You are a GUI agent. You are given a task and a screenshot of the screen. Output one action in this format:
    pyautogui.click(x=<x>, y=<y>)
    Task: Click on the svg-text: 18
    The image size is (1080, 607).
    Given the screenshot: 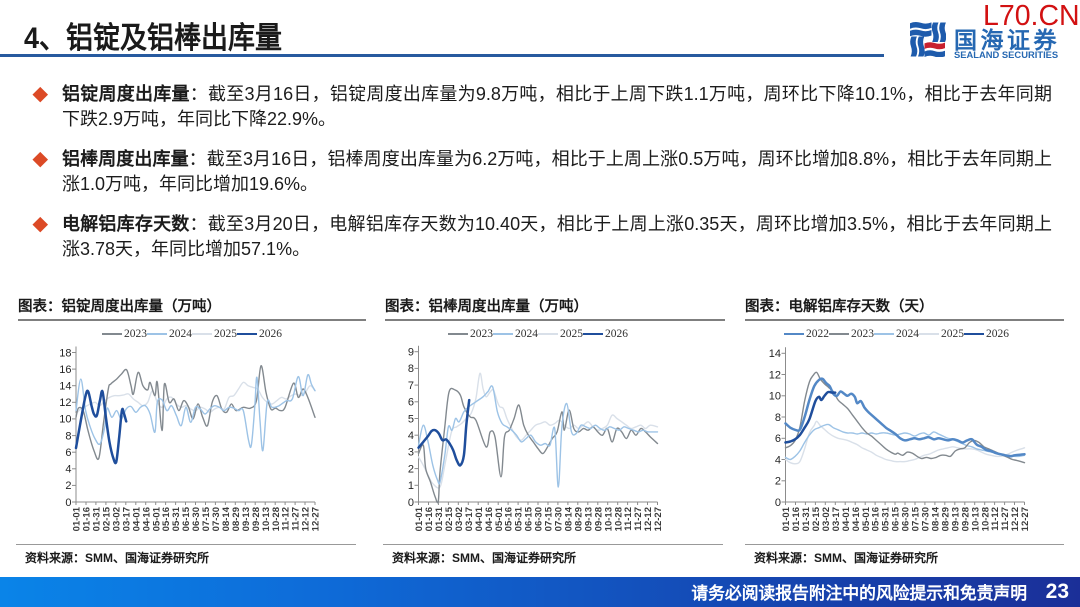 What is the action you would take?
    pyautogui.click(x=65, y=353)
    